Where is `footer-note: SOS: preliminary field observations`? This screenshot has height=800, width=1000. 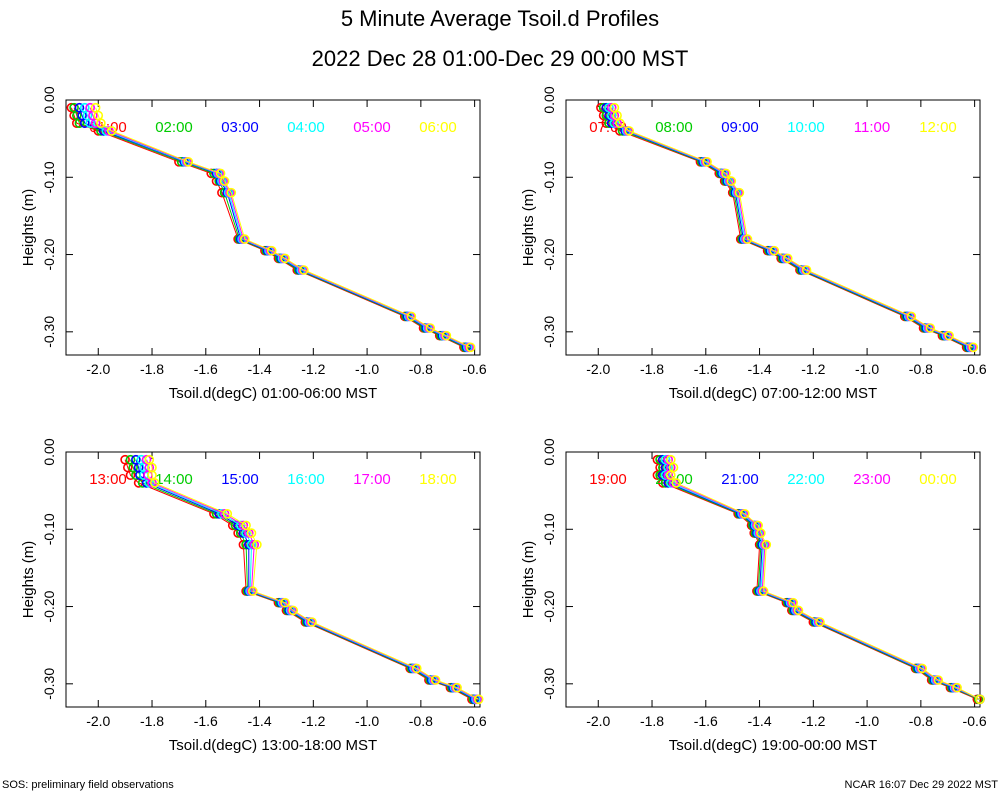
footer-note: SOS: preliminary field observations is located at coordinates (88, 785).